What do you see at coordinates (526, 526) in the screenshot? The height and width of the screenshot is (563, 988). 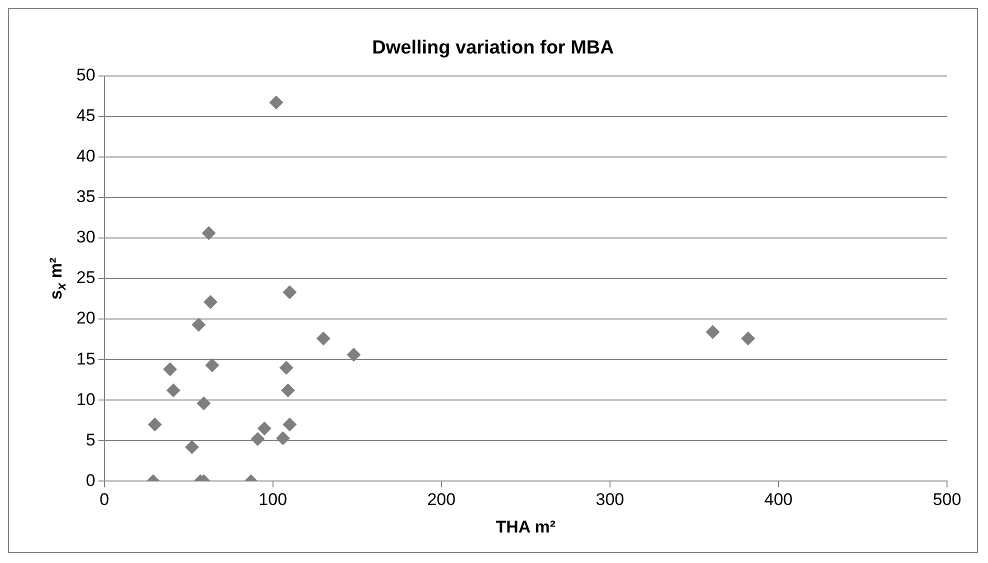 I see `x-axis-title: THA m²` at bounding box center [526, 526].